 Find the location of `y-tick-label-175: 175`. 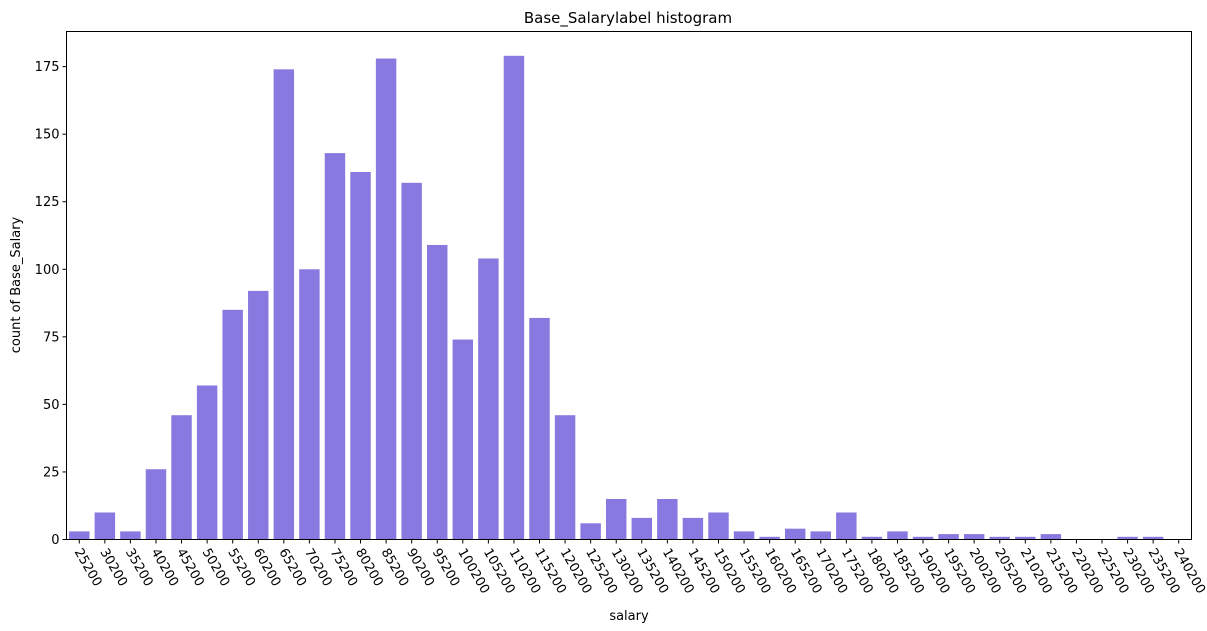

y-tick-label-175: 175 is located at coordinates (47, 67).